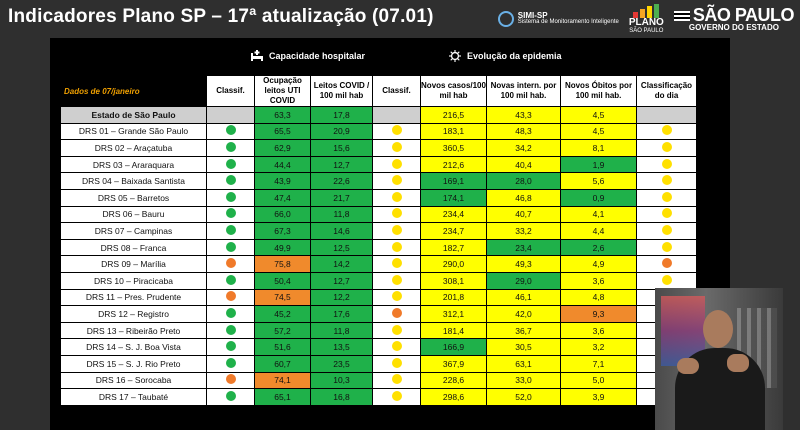 The image size is (800, 430). What do you see at coordinates (523, 164) in the screenshot?
I see `intern-cell: 40,4` at bounding box center [523, 164].